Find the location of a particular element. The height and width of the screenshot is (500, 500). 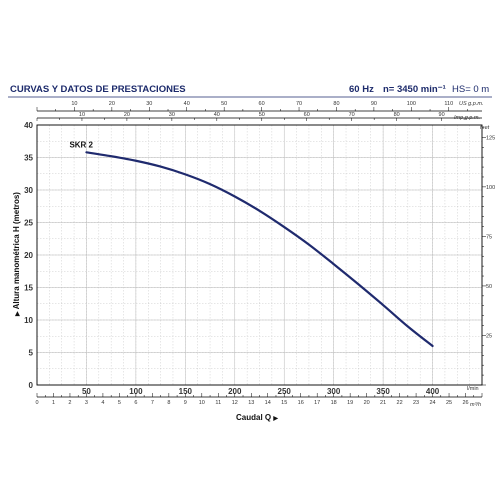

right-feet-axis: 25 50 75 100 125 is located at coordinates (488, 256).